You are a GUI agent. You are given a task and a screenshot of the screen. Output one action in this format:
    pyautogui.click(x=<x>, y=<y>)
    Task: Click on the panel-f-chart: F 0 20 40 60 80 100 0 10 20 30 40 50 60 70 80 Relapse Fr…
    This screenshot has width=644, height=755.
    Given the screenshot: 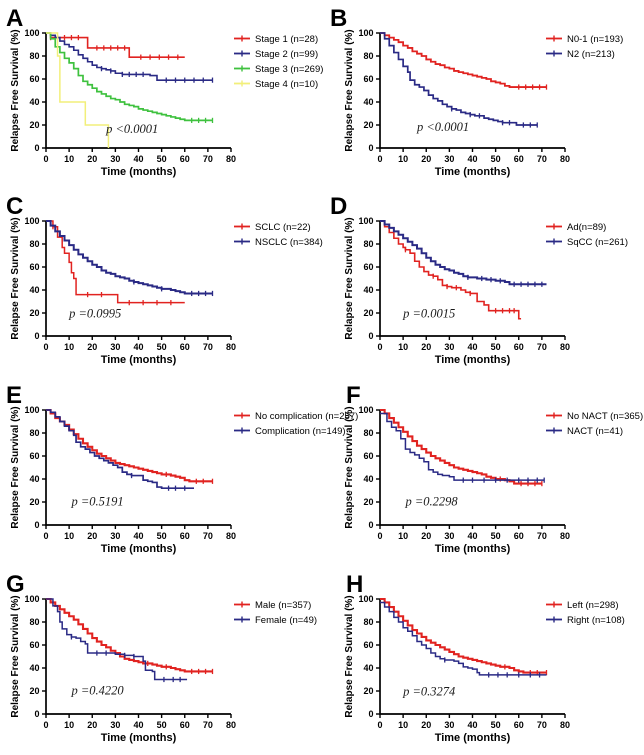 What is the action you would take?
    pyautogui.click(x=493, y=468)
    